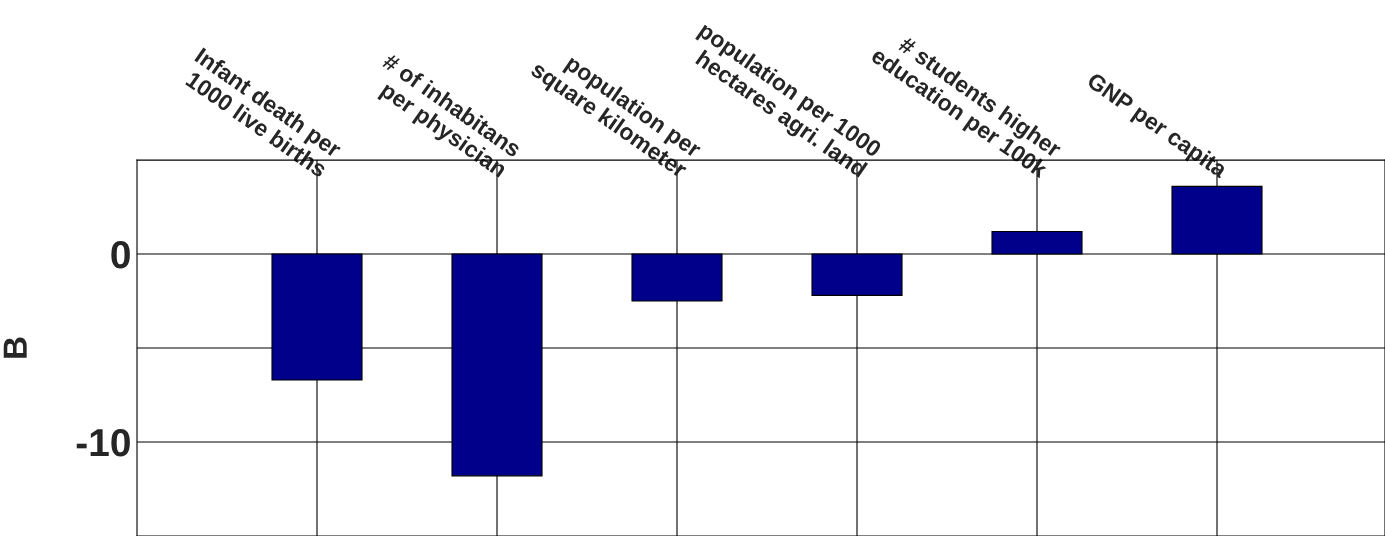  What do you see at coordinates (120, 254) in the screenshot?
I see `y-tick-label: 0` at bounding box center [120, 254].